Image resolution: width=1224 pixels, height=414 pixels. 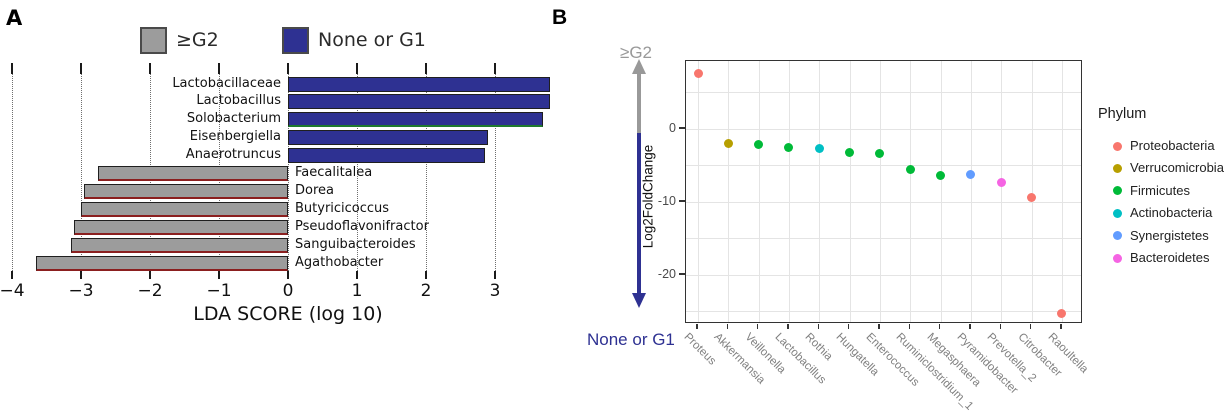 I want to click on axis-tick-label: 0, so click(x=288, y=291).